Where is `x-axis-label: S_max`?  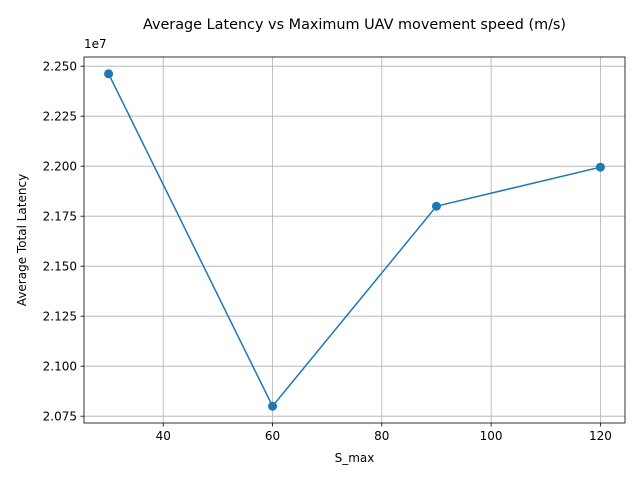 x-axis-label: S_max is located at coordinates (355, 458).